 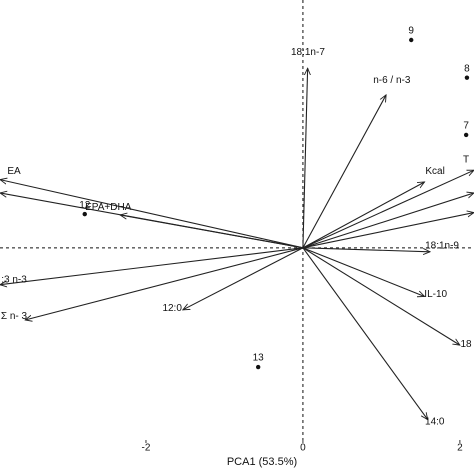 What do you see at coordinates (303, 448) in the screenshot?
I see `x-tick-label: 0` at bounding box center [303, 448].